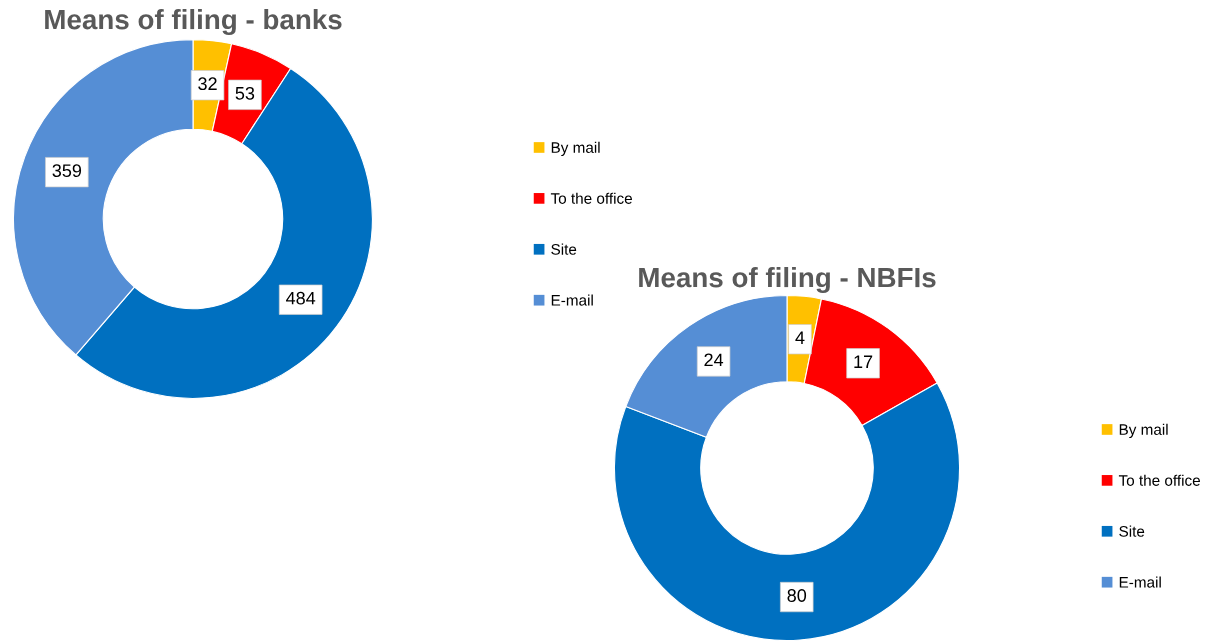  What do you see at coordinates (797, 595) in the screenshot?
I see `data-label: 80` at bounding box center [797, 595].